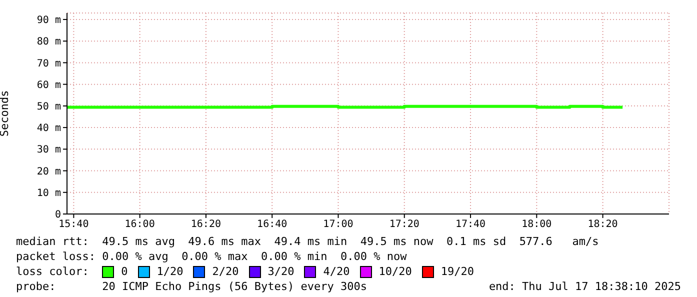  What do you see at coordinates (124, 271) in the screenshot?
I see `legend-label: 0` at bounding box center [124, 271].